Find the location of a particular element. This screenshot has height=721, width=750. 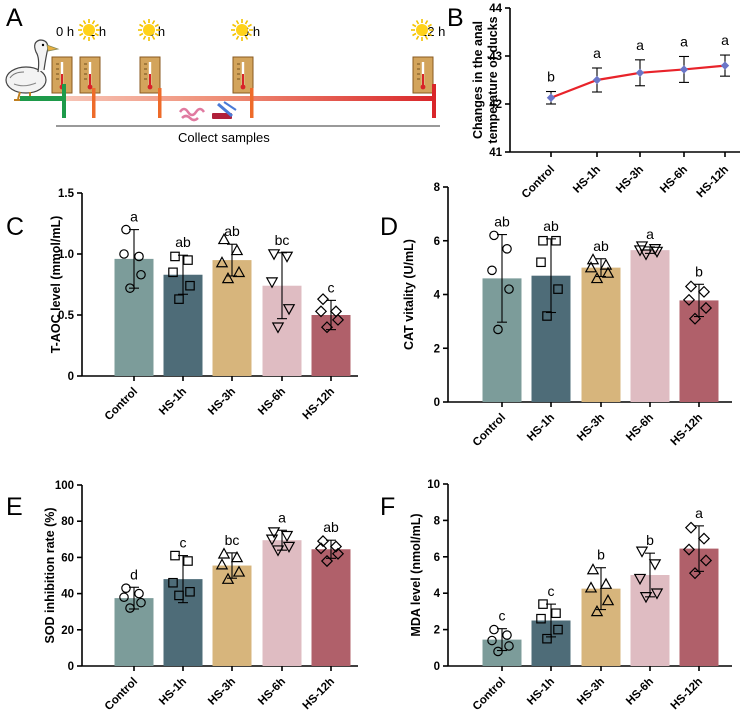

y-tick-label: 1.5 is located at coordinates (66, 194).